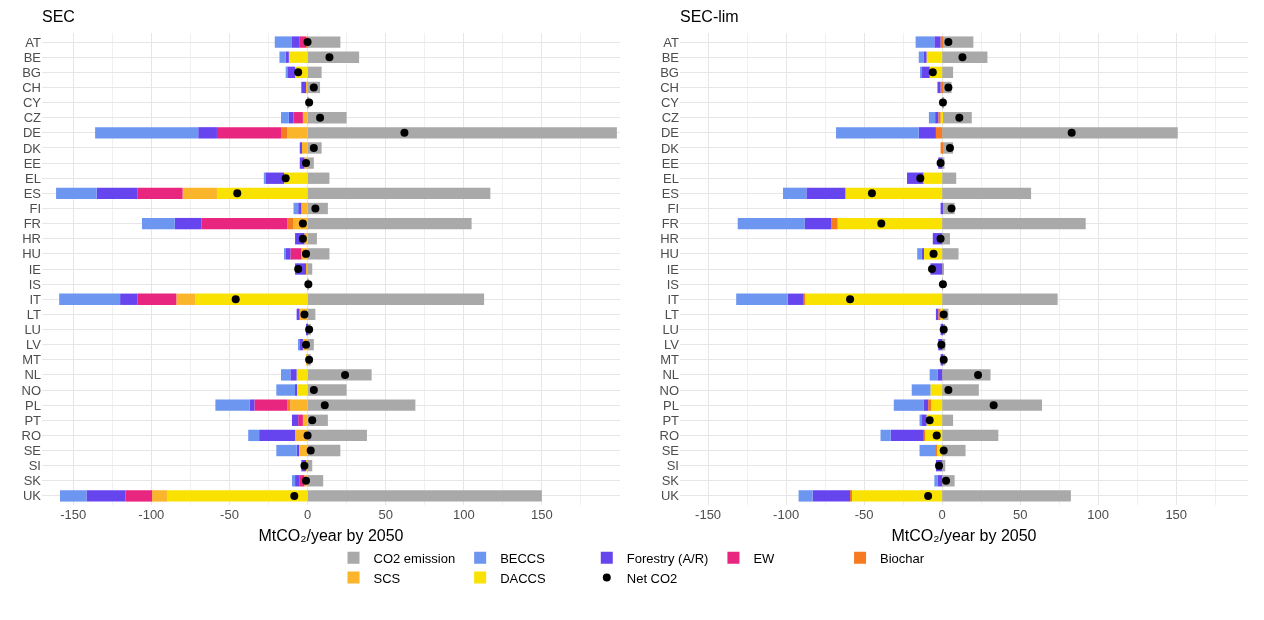  What do you see at coordinates (652, 578) in the screenshot?
I see `legend-label: Net CO2` at bounding box center [652, 578].